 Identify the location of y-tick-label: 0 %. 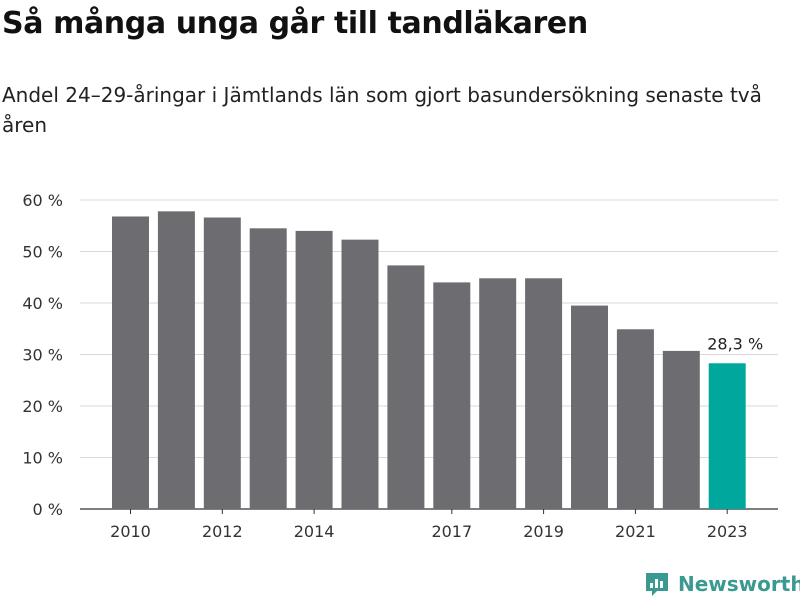
(48, 509).